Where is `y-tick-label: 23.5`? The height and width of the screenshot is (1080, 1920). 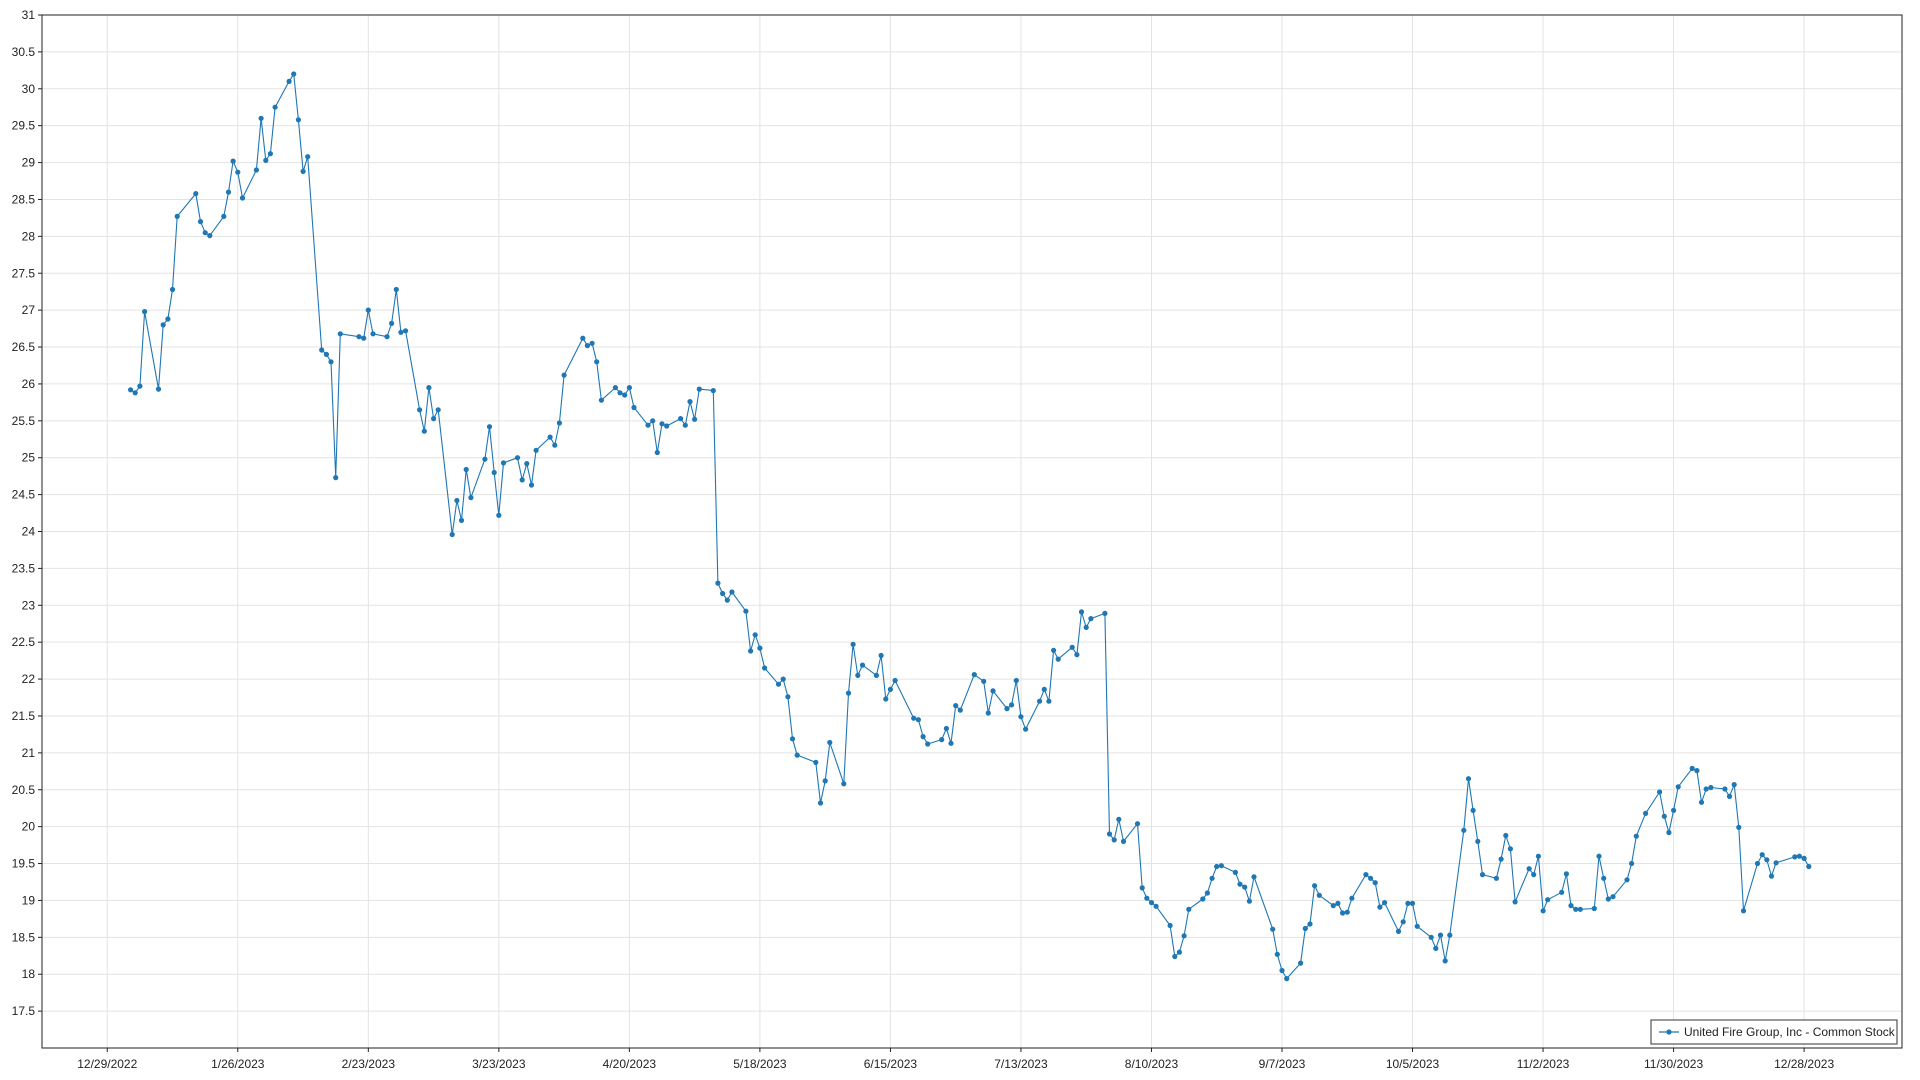
y-tick-label: 23.5 is located at coordinates (24, 568).